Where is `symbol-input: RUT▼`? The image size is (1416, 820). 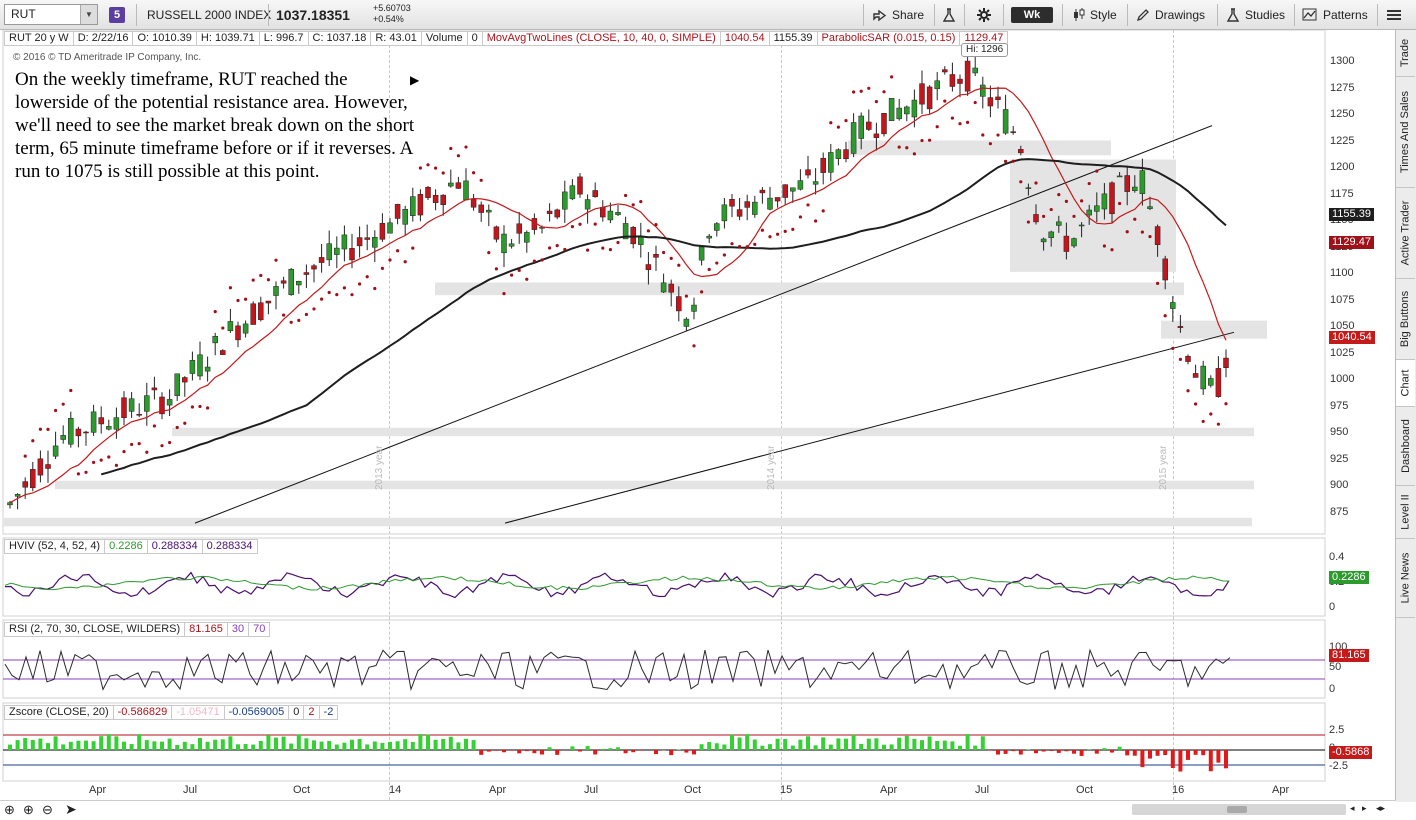 symbol-input: RUT▼ is located at coordinates (51, 14).